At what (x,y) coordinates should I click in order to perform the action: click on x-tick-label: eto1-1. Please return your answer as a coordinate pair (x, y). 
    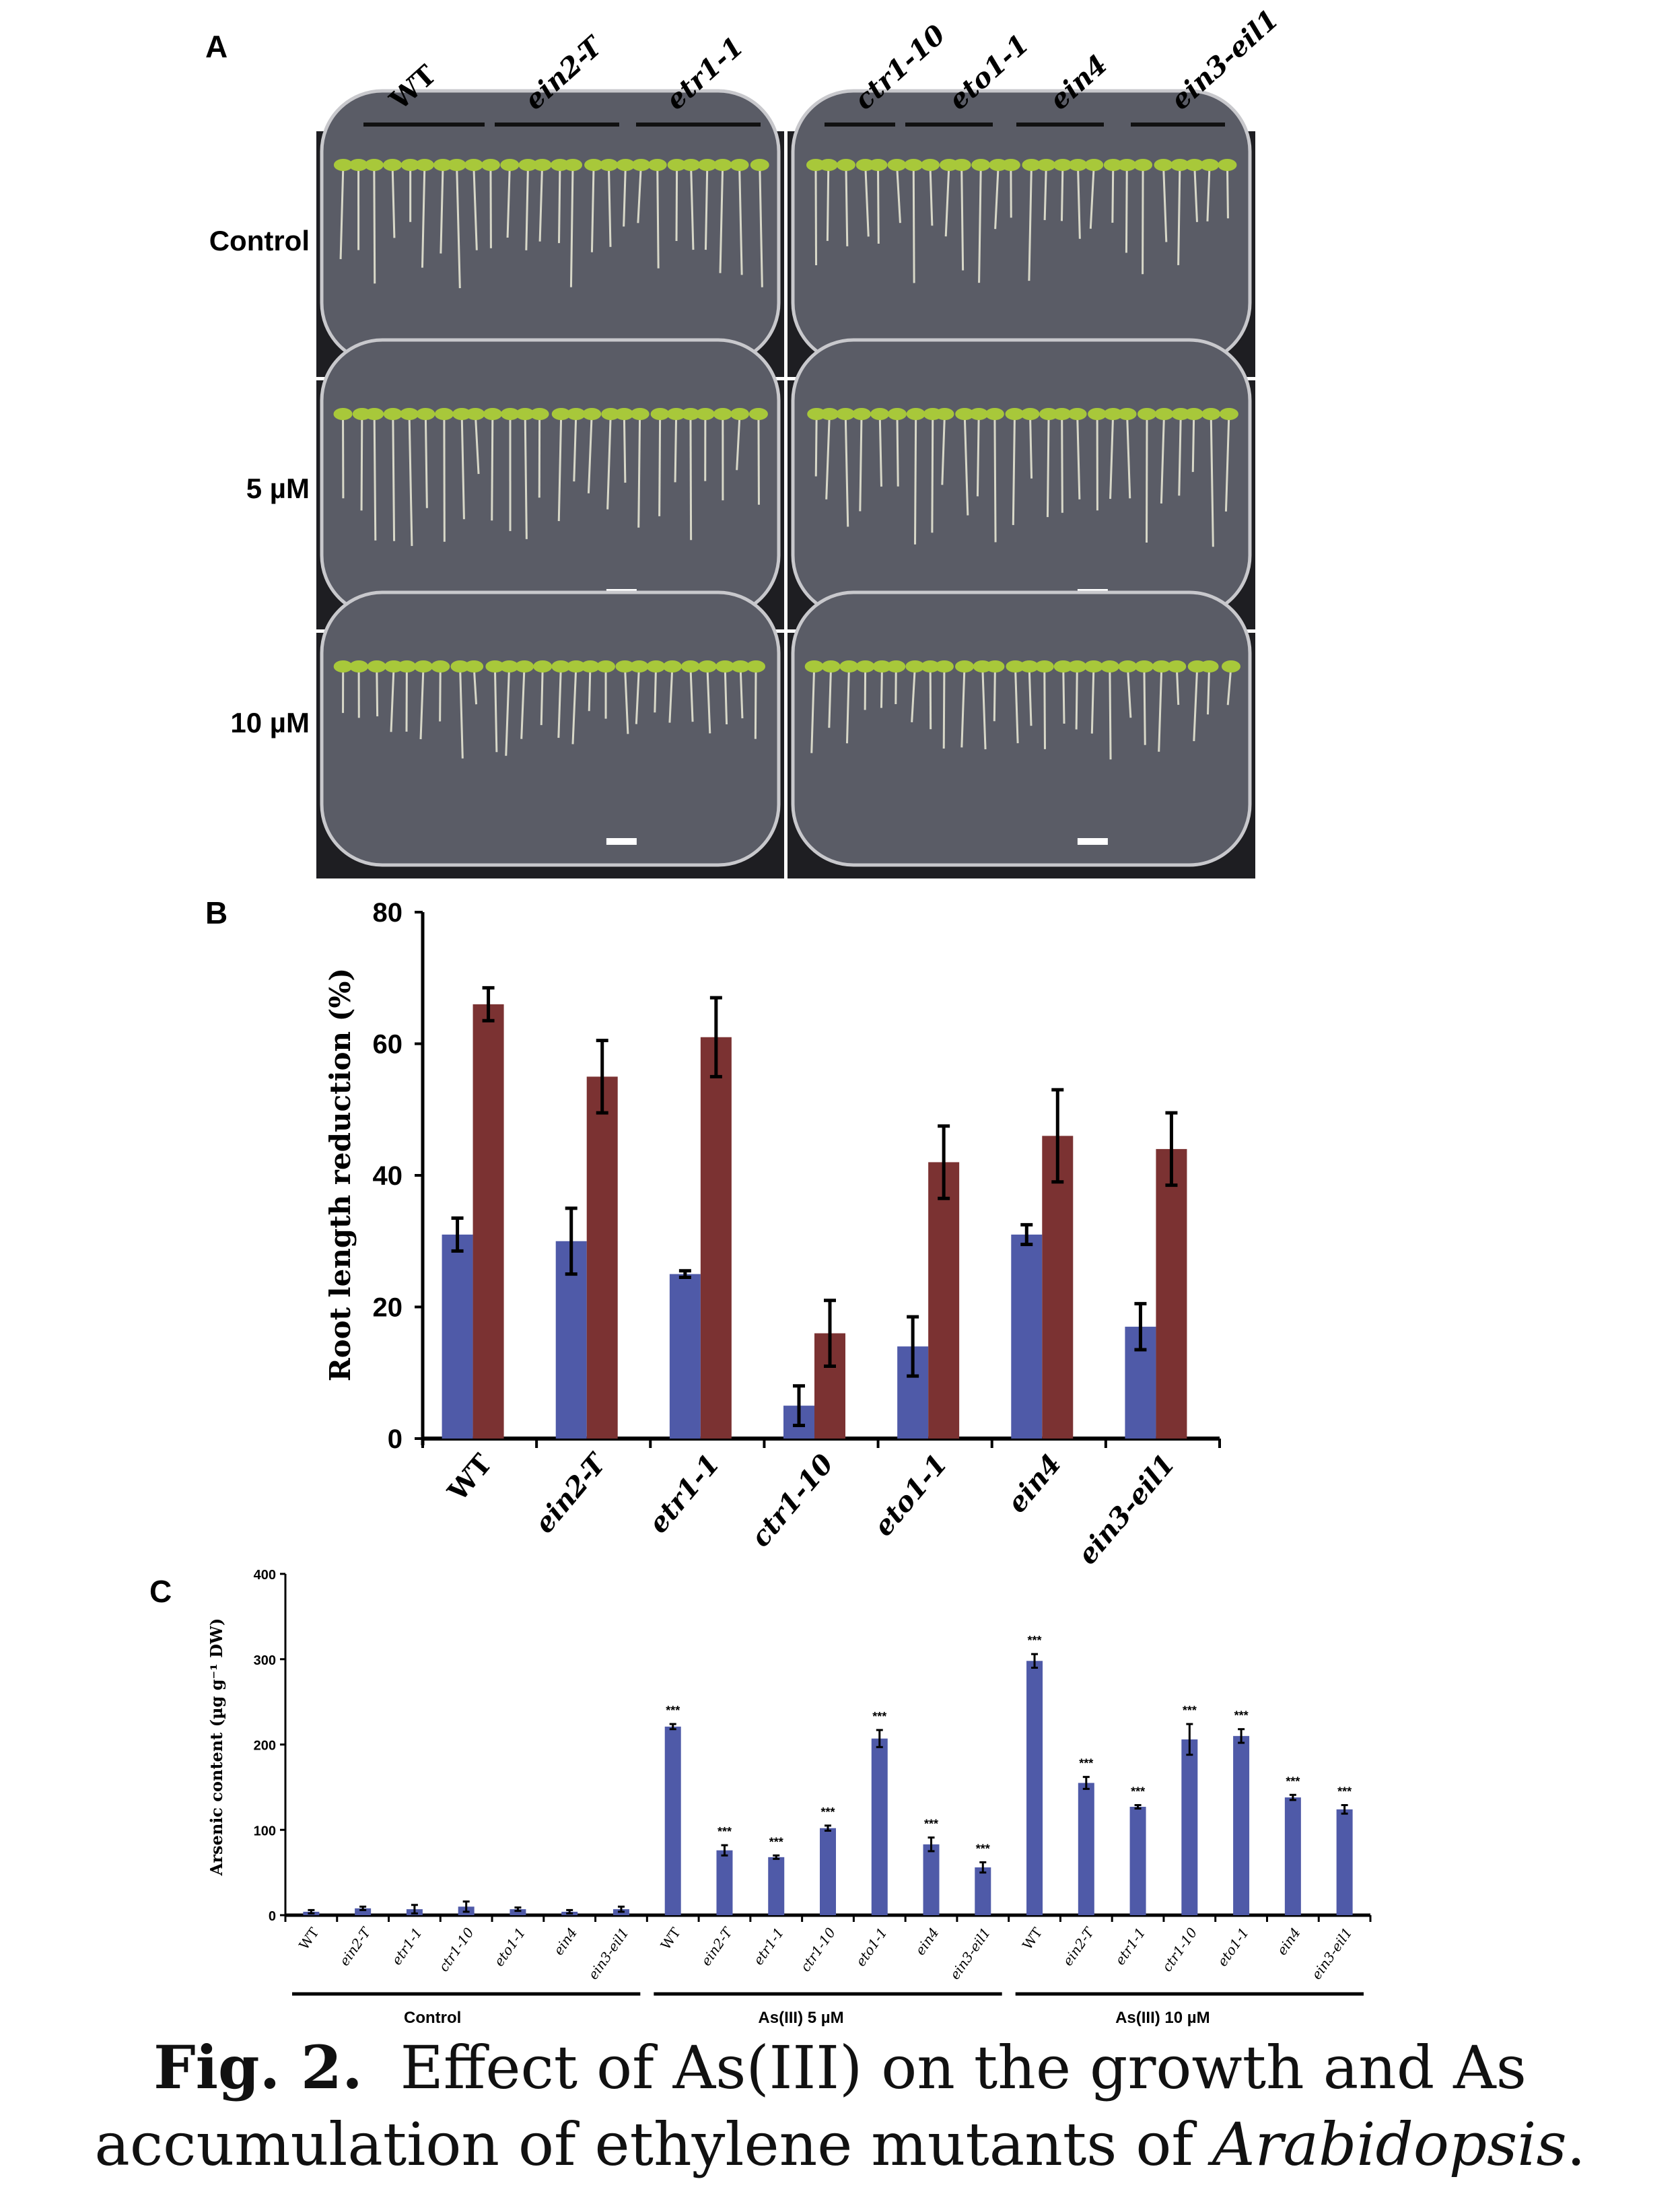
    Looking at the image, I should click on (871, 1947).